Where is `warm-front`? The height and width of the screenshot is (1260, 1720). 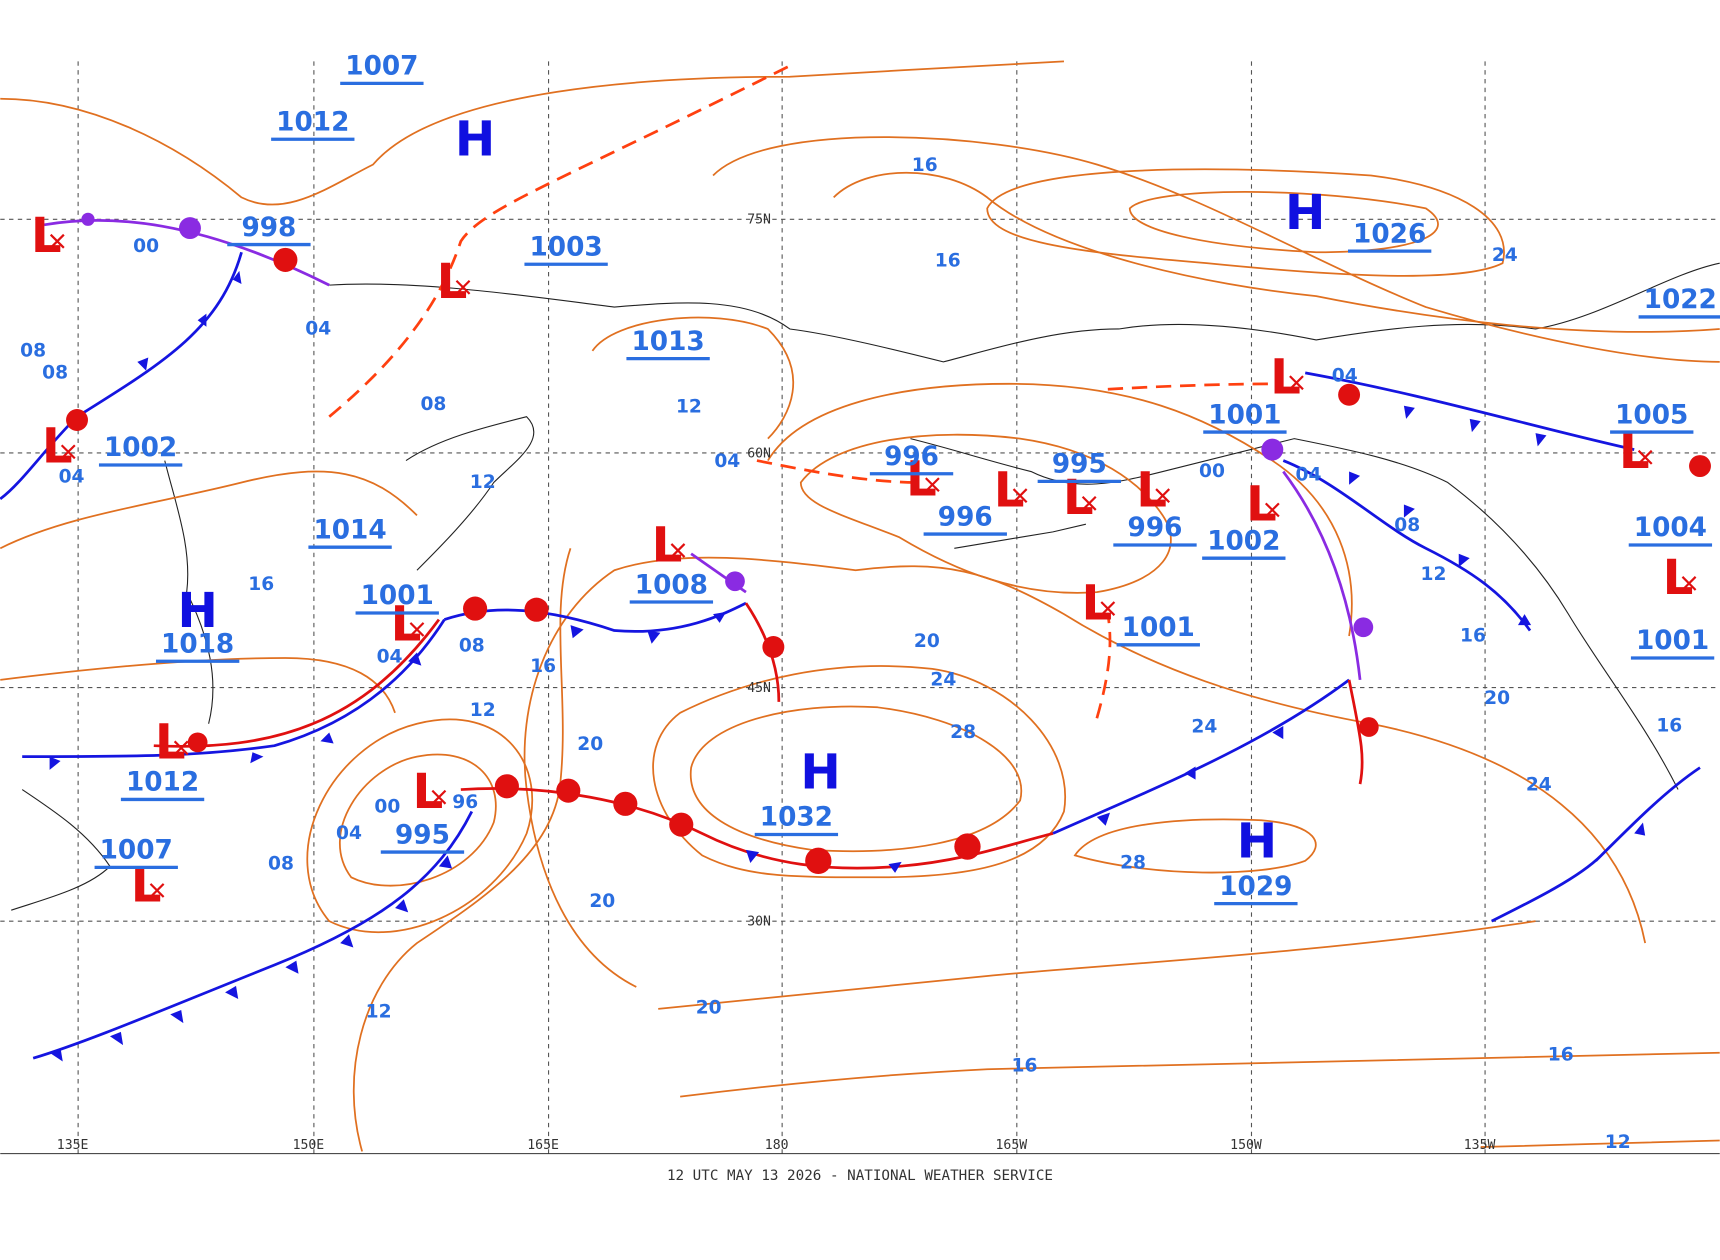
warm-front is located at coordinates (1355, 732).